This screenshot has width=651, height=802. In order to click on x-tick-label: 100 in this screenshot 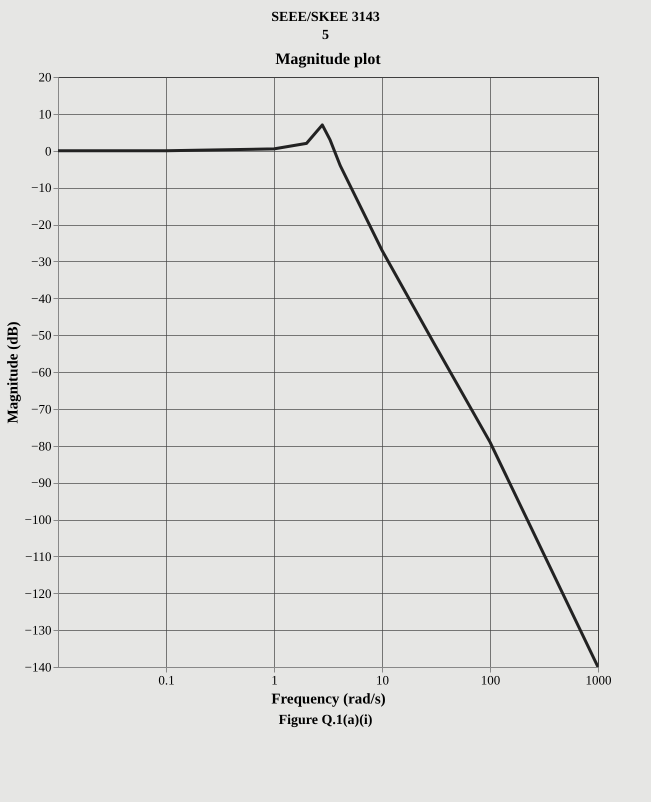, I will do `click(490, 680)`.